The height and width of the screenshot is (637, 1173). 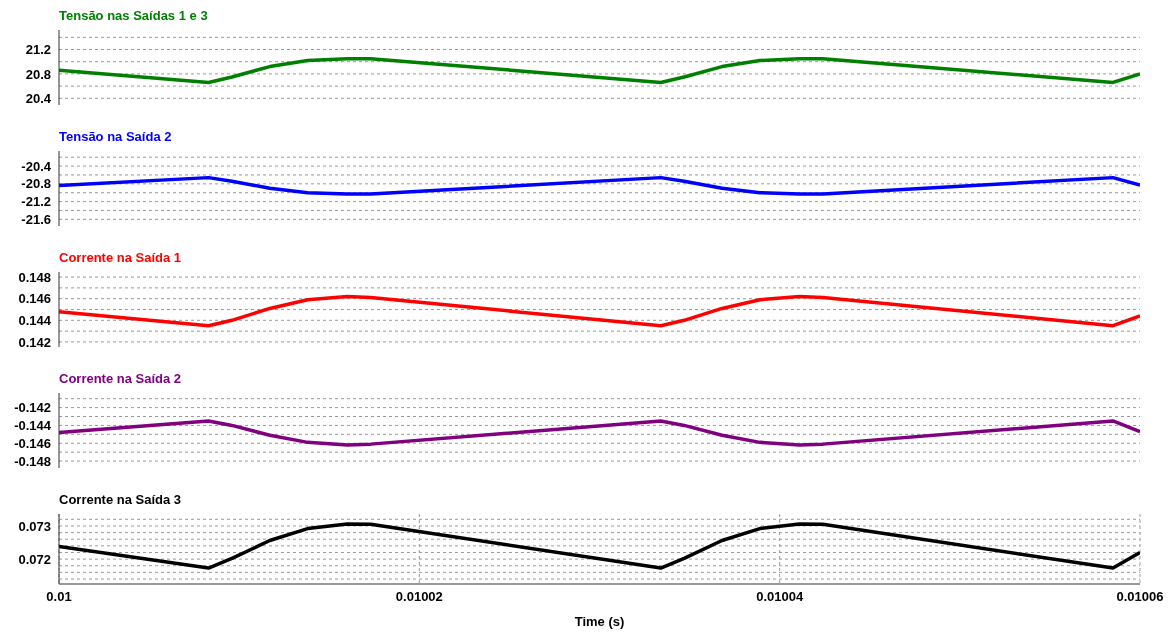 What do you see at coordinates (38, 74) in the screenshot?
I see `y-tick-label: 20.8` at bounding box center [38, 74].